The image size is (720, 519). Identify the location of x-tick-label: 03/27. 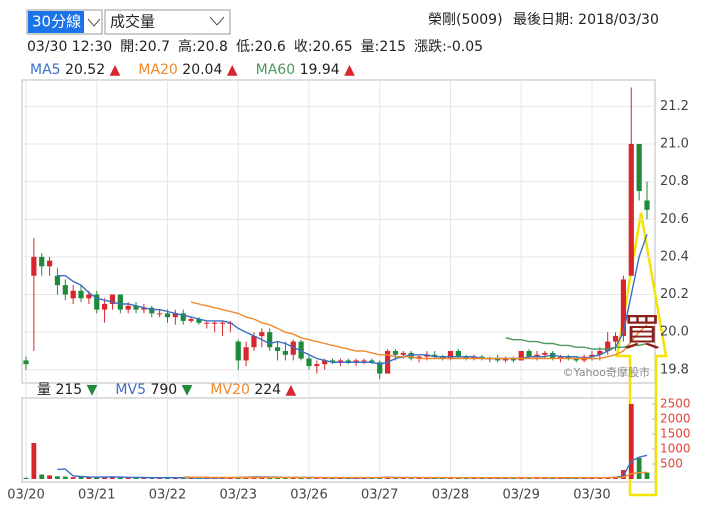
(379, 495).